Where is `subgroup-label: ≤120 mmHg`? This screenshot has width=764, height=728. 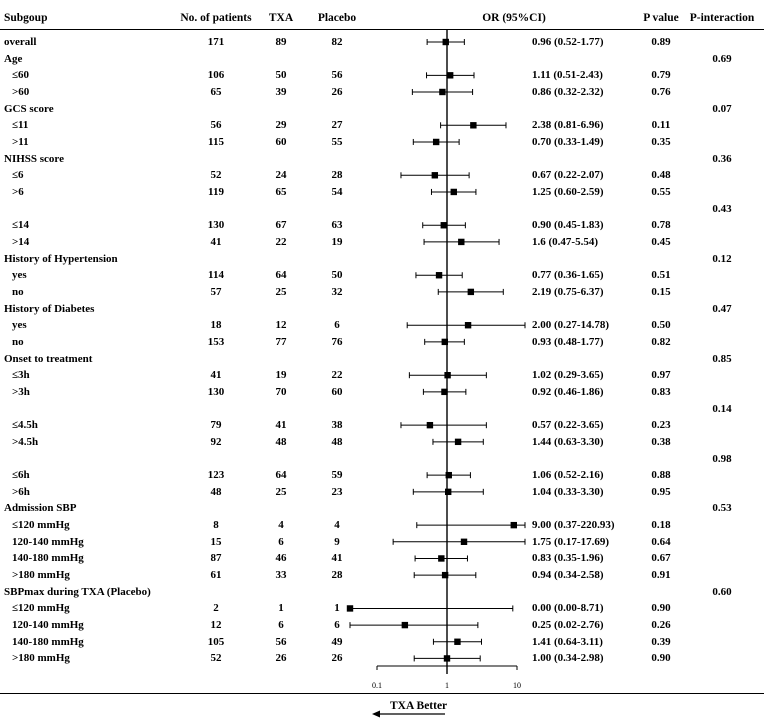 subgroup-label: ≤120 mmHg is located at coordinates (41, 608).